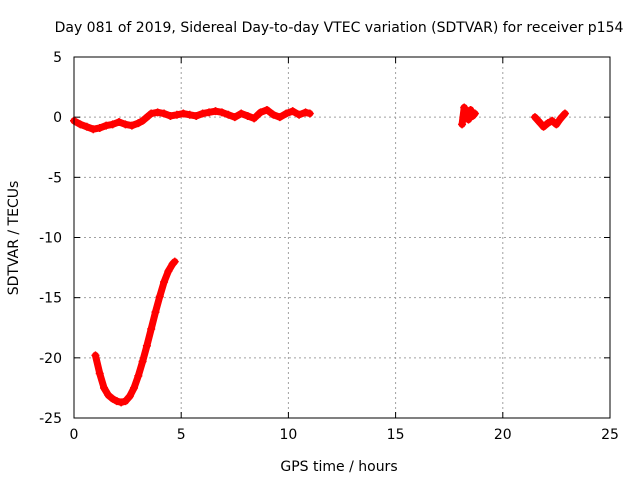 Image resolution: width=640 pixels, height=480 pixels. What do you see at coordinates (288, 435) in the screenshot?
I see `x-tick-label: 10` at bounding box center [288, 435].